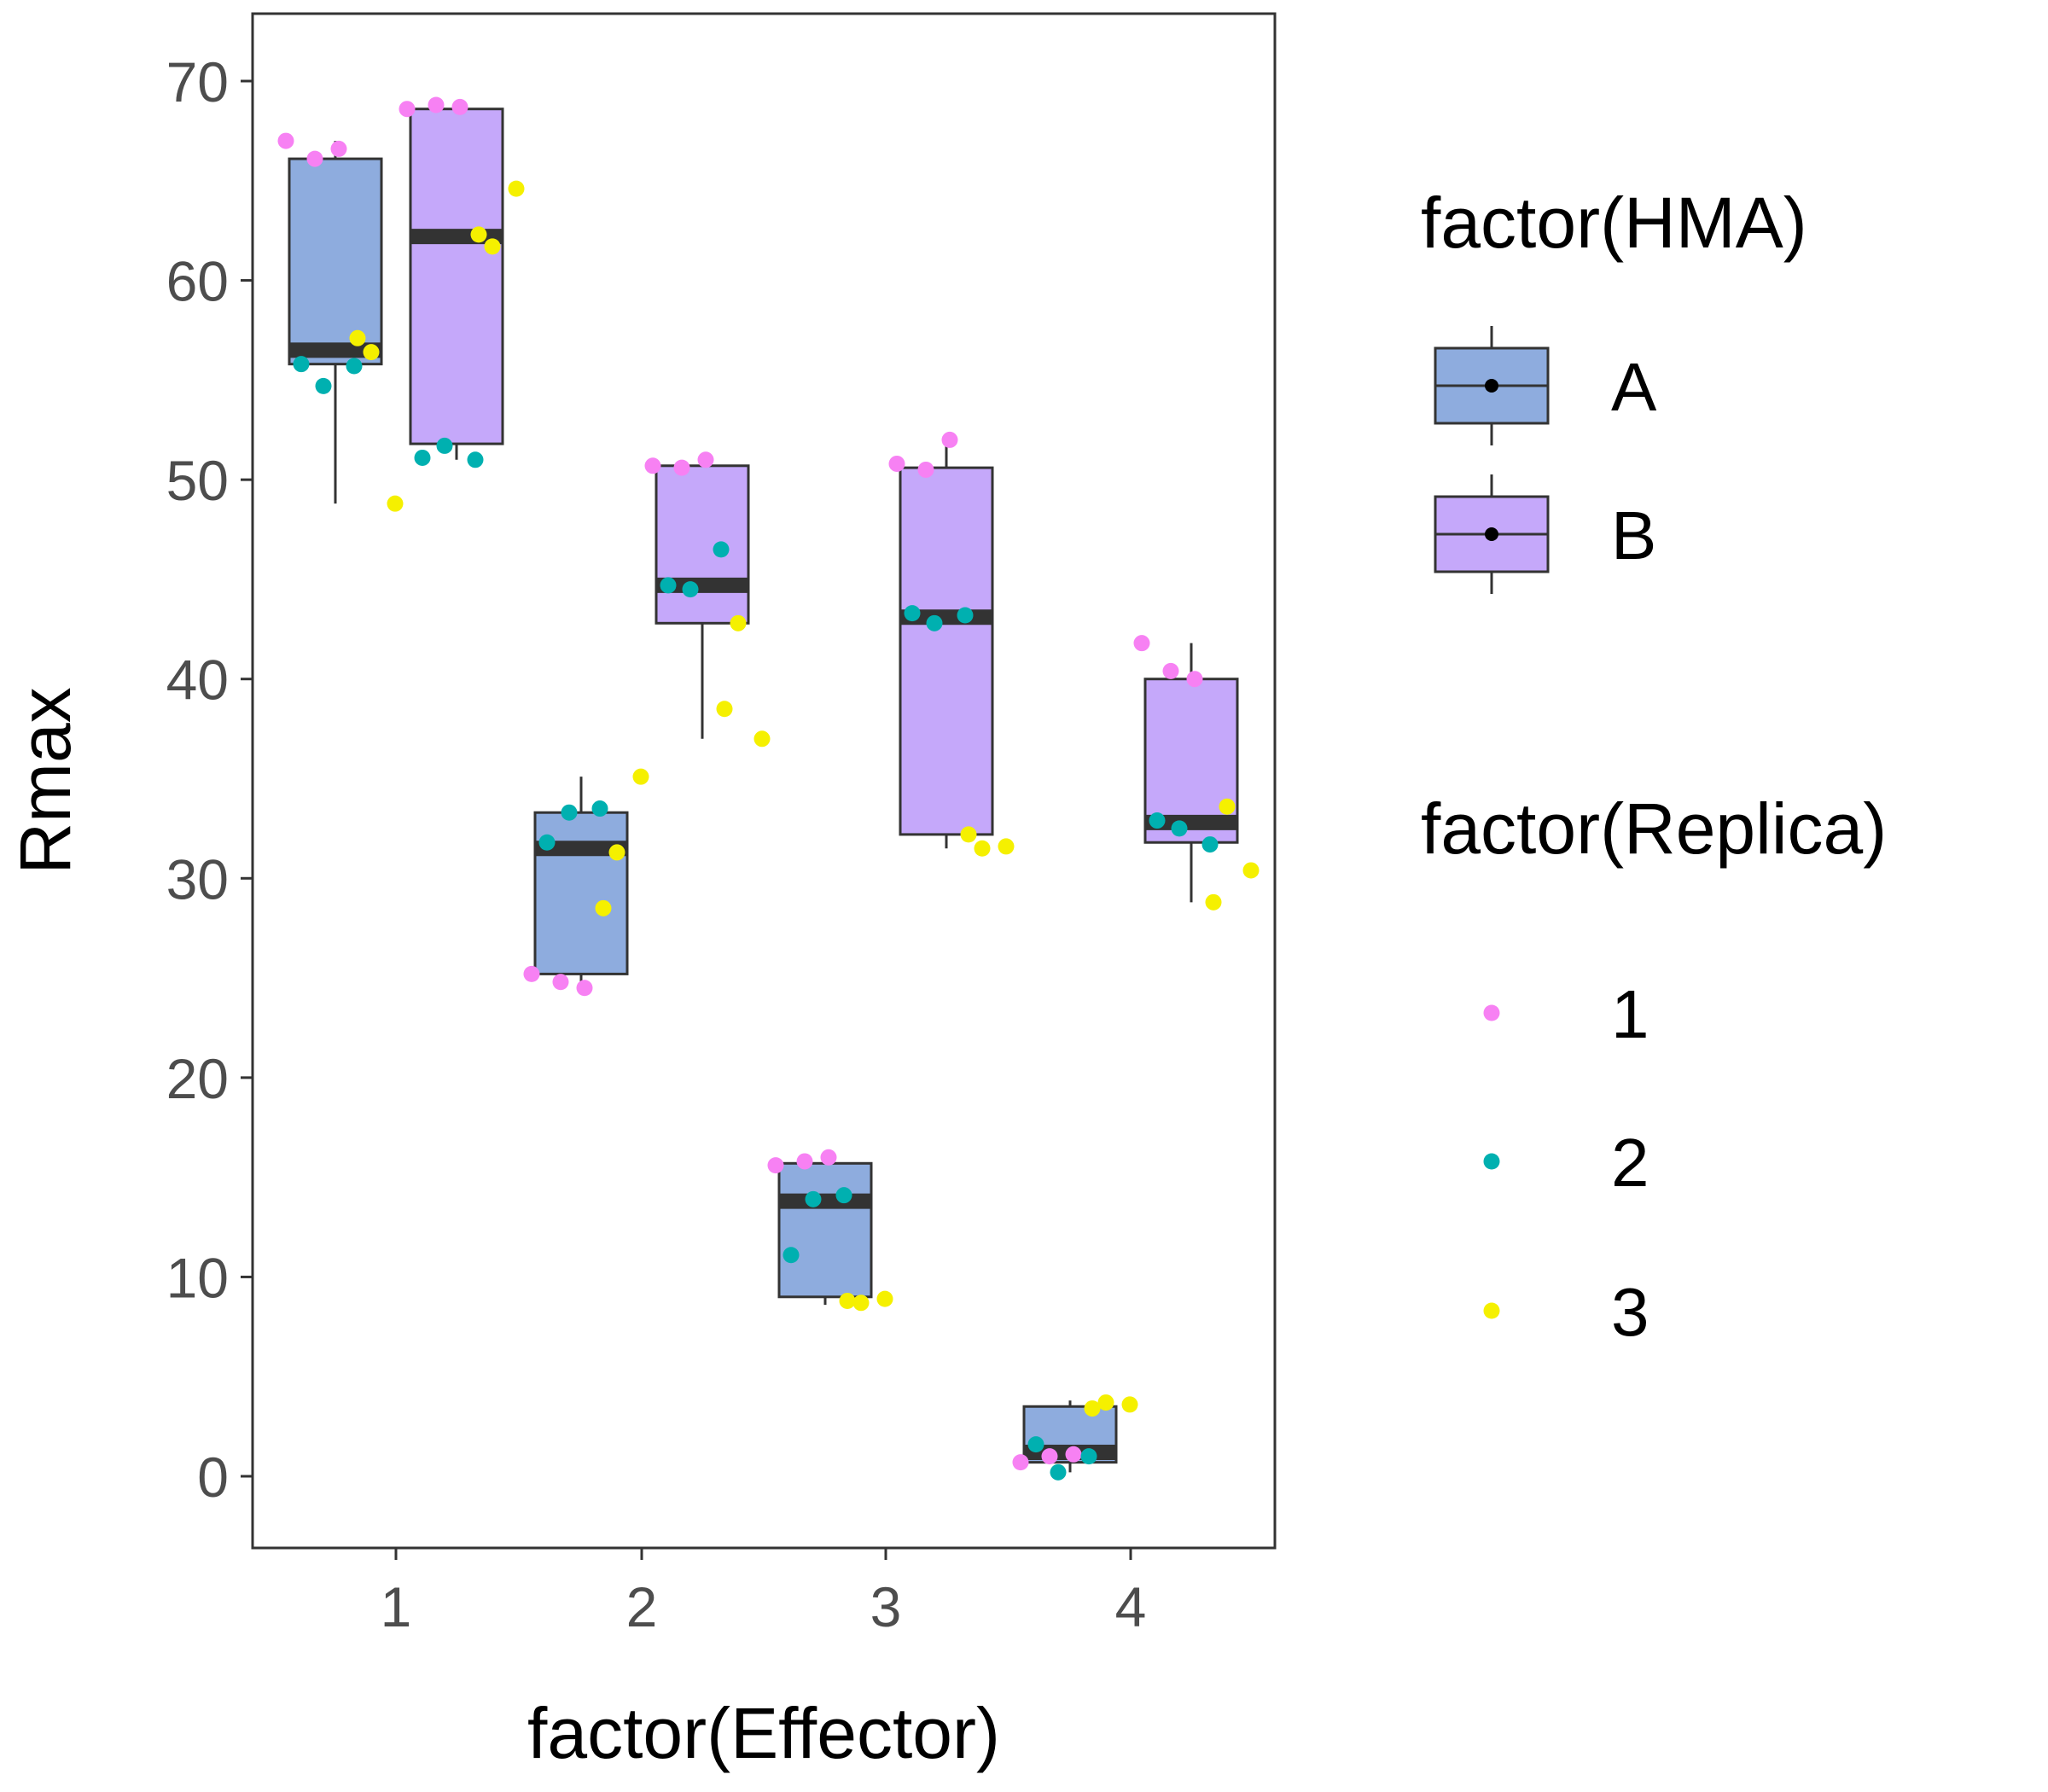 The height and width of the screenshot is (1792, 2048). What do you see at coordinates (396, 1606) in the screenshot?
I see `x-tick-label: 1` at bounding box center [396, 1606].